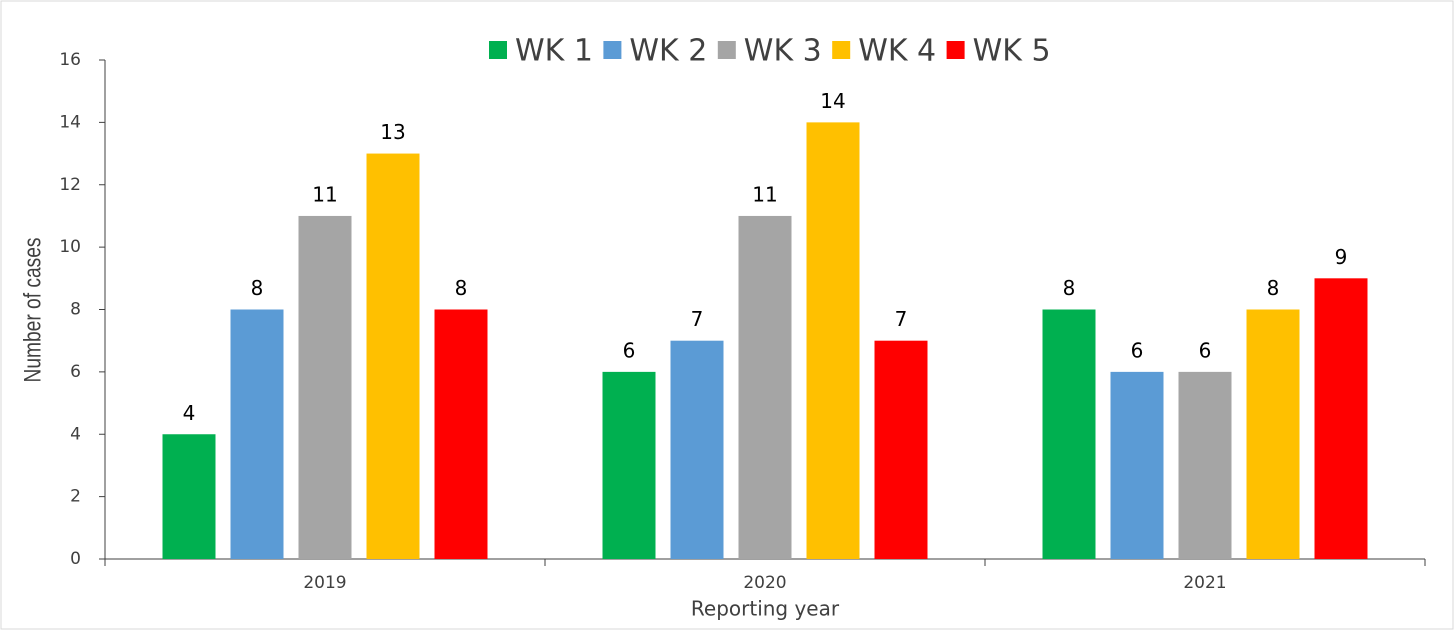 The height and width of the screenshot is (630, 1454). What do you see at coordinates (75, 434) in the screenshot?
I see `y-tick-label: 4` at bounding box center [75, 434].